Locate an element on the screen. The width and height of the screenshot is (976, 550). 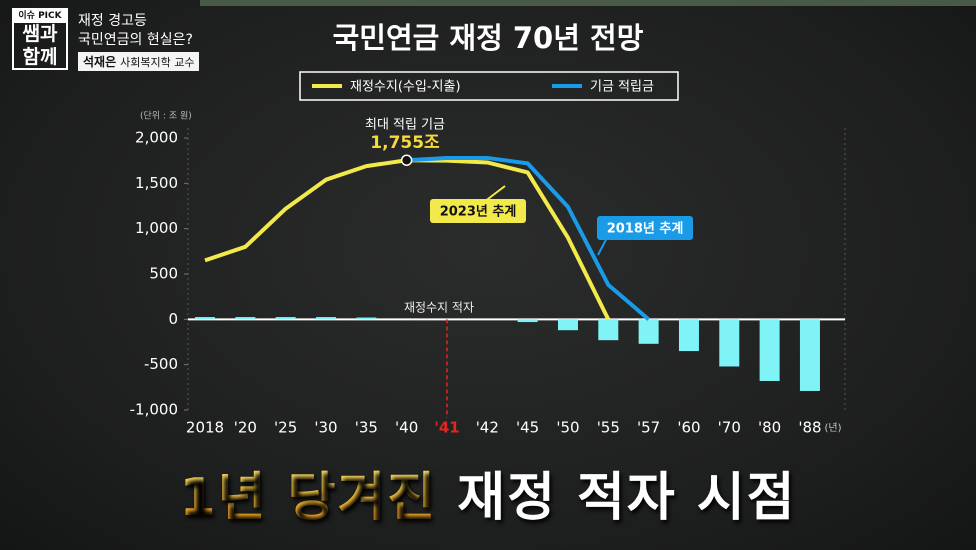
y-tick-label: 1,500 is located at coordinates (156, 183).